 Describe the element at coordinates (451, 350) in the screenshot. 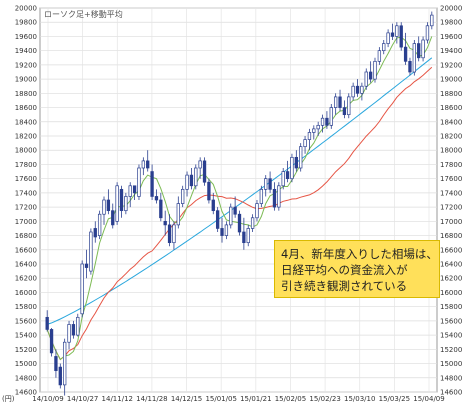

I see `y-tick-label-right: 15200` at that location.